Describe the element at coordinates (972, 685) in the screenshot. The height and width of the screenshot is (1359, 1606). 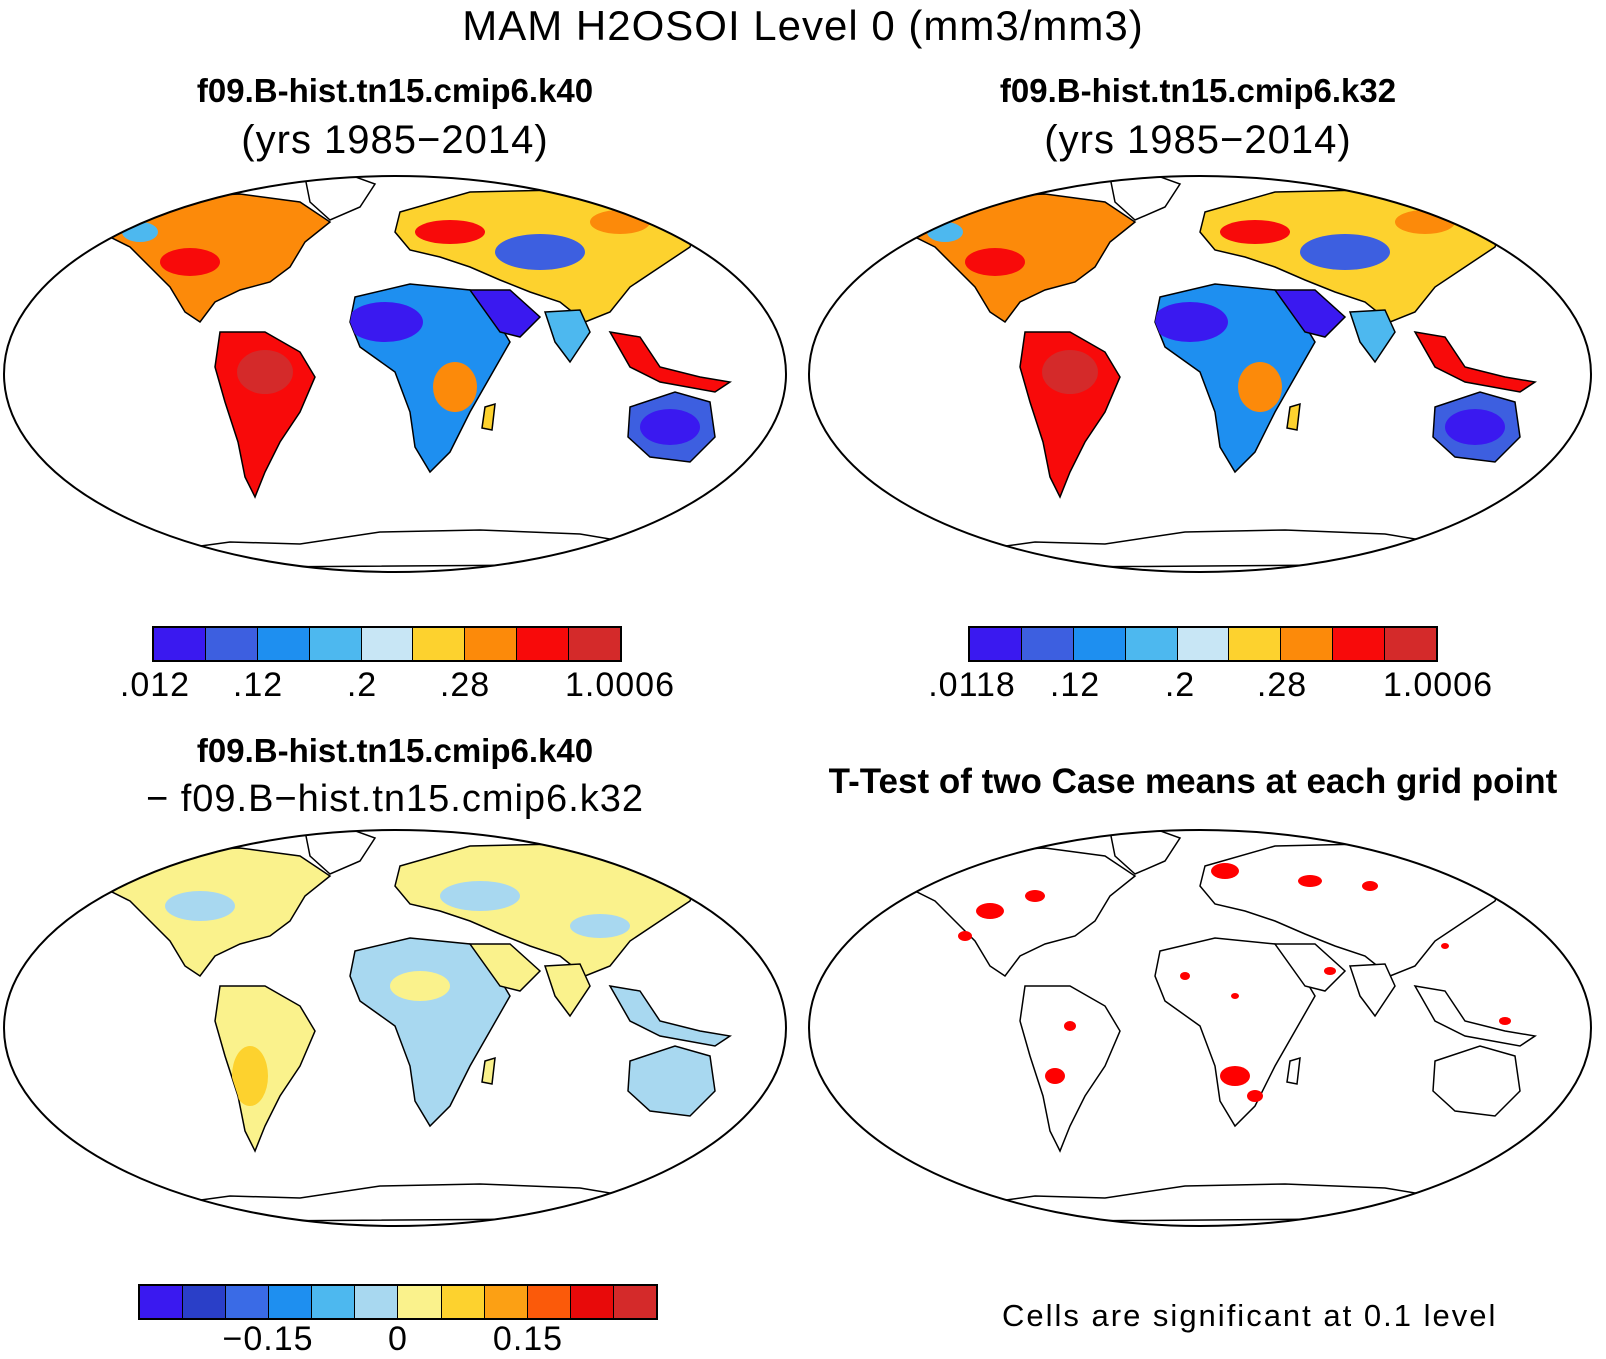
I see `colorbar2-label-1: .0118` at that location.